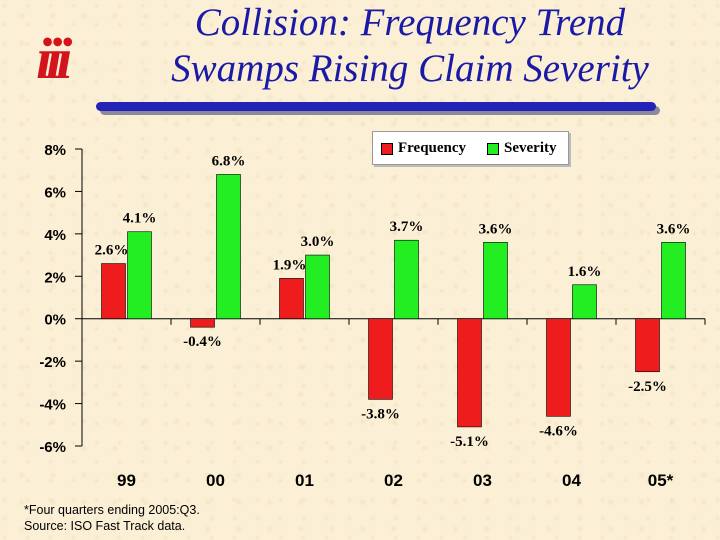 The width and height of the screenshot is (720, 540). I want to click on footnote-line-1: *Four quarters ending 2005:Q3., so click(112, 510).